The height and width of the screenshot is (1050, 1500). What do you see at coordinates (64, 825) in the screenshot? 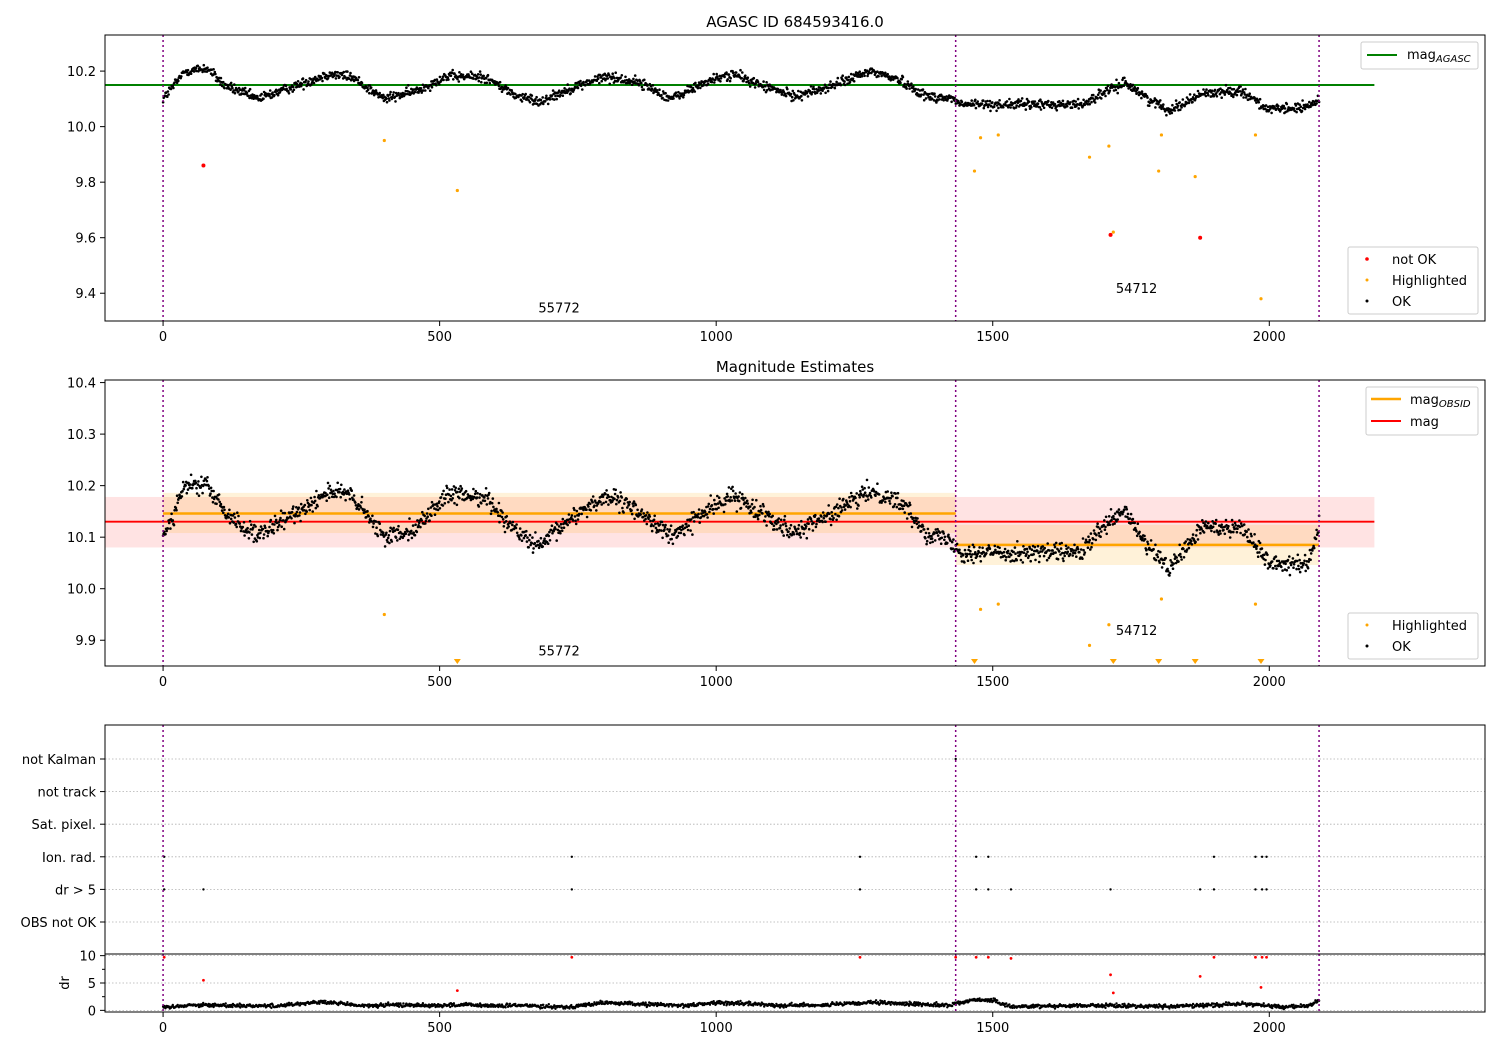
I see `flag-row-label: Sat. pixel.` at bounding box center [64, 825].